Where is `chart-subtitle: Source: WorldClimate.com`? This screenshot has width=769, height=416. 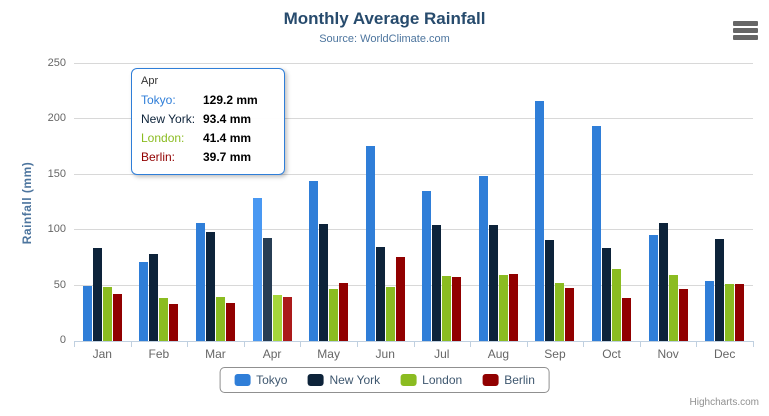
chart-subtitle: Source: WorldClimate.com is located at coordinates (384, 39).